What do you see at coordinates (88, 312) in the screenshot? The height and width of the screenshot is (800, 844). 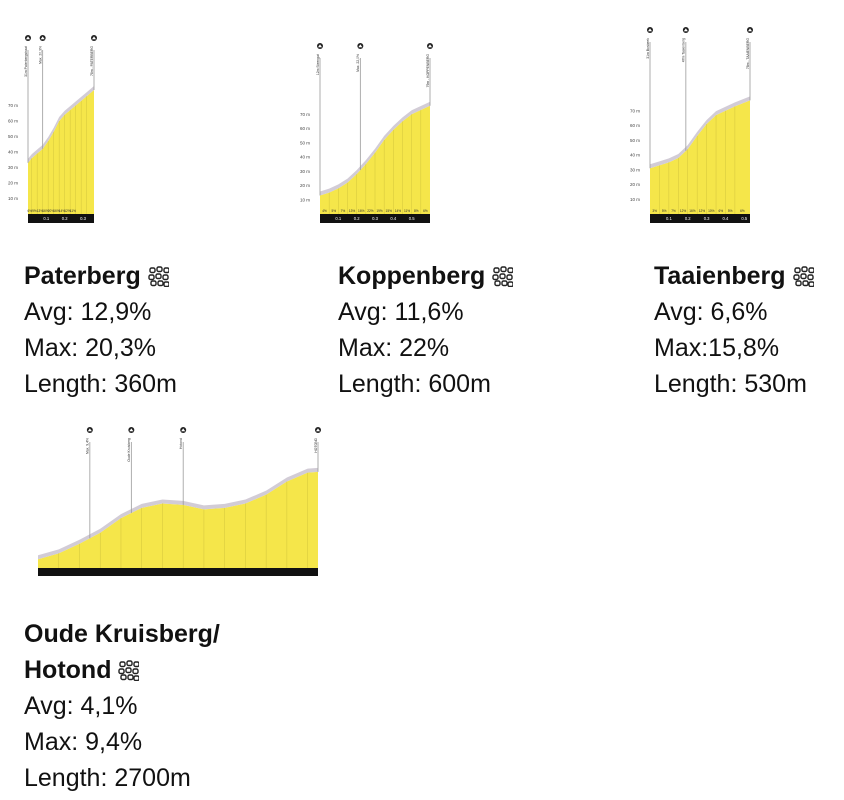 I see `avg-grade: Avg: 12,9%` at bounding box center [88, 312].